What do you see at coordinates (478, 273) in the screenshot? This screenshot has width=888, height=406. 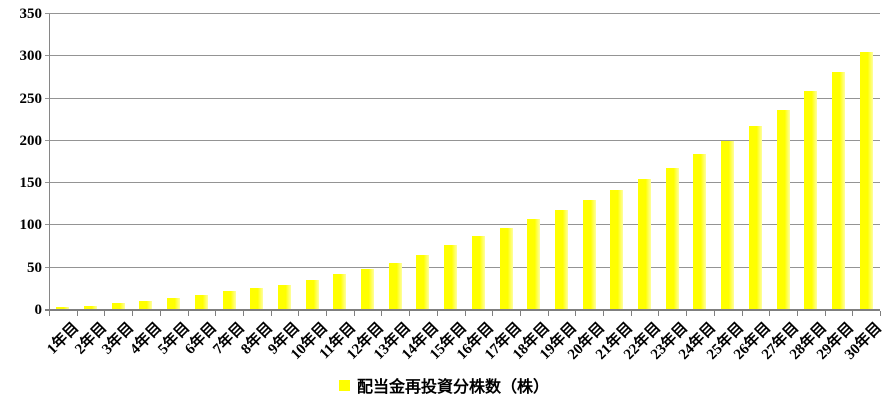 I see `bar-16年目` at bounding box center [478, 273].